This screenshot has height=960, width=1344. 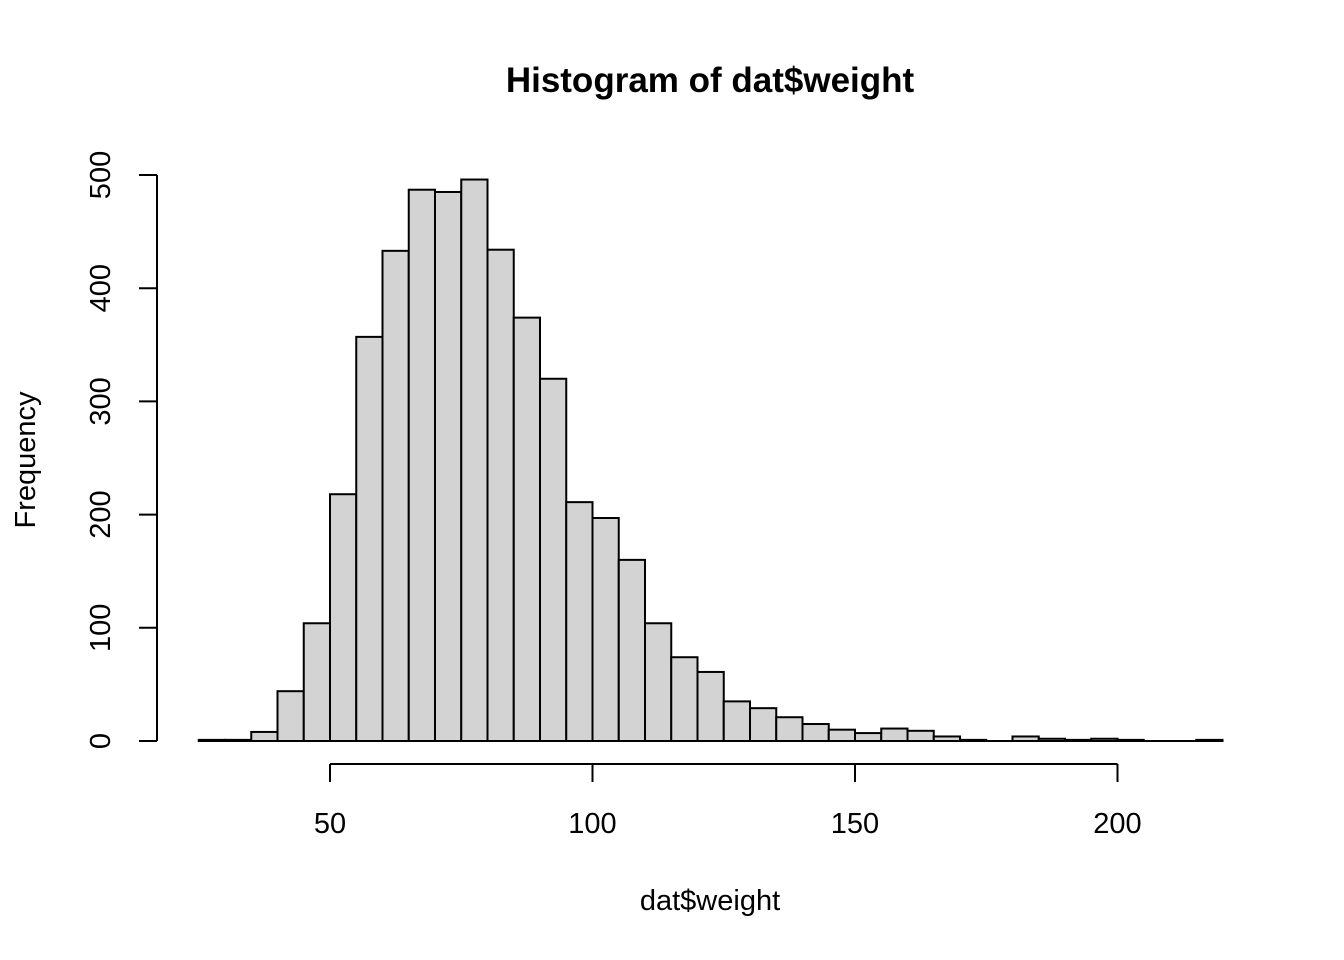 What do you see at coordinates (26, 460) in the screenshot?
I see `y-axis-label: Frequency` at bounding box center [26, 460].